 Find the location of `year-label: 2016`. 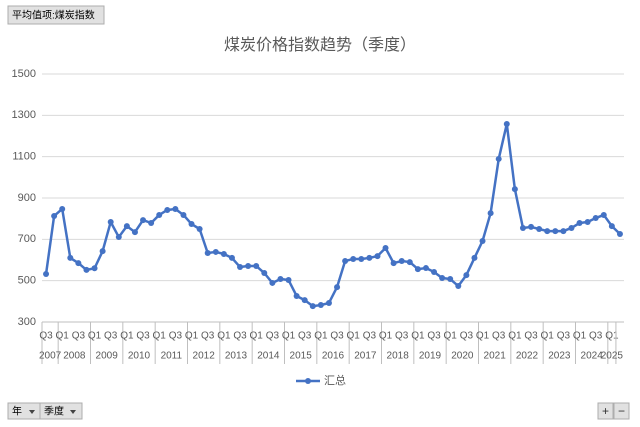

year-label: 2016 is located at coordinates (333, 356).